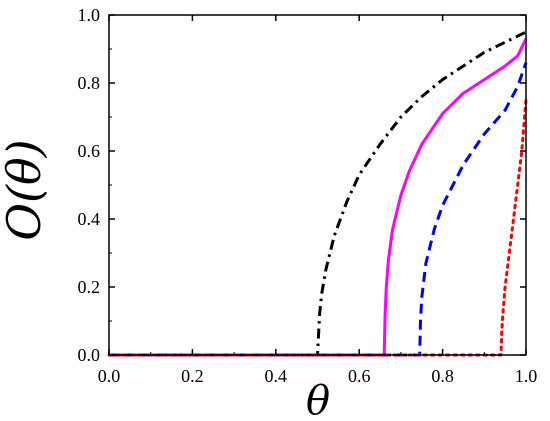  Describe the element at coordinates (25, 189) in the screenshot. I see `y-axis-label: O(θ)` at that location.